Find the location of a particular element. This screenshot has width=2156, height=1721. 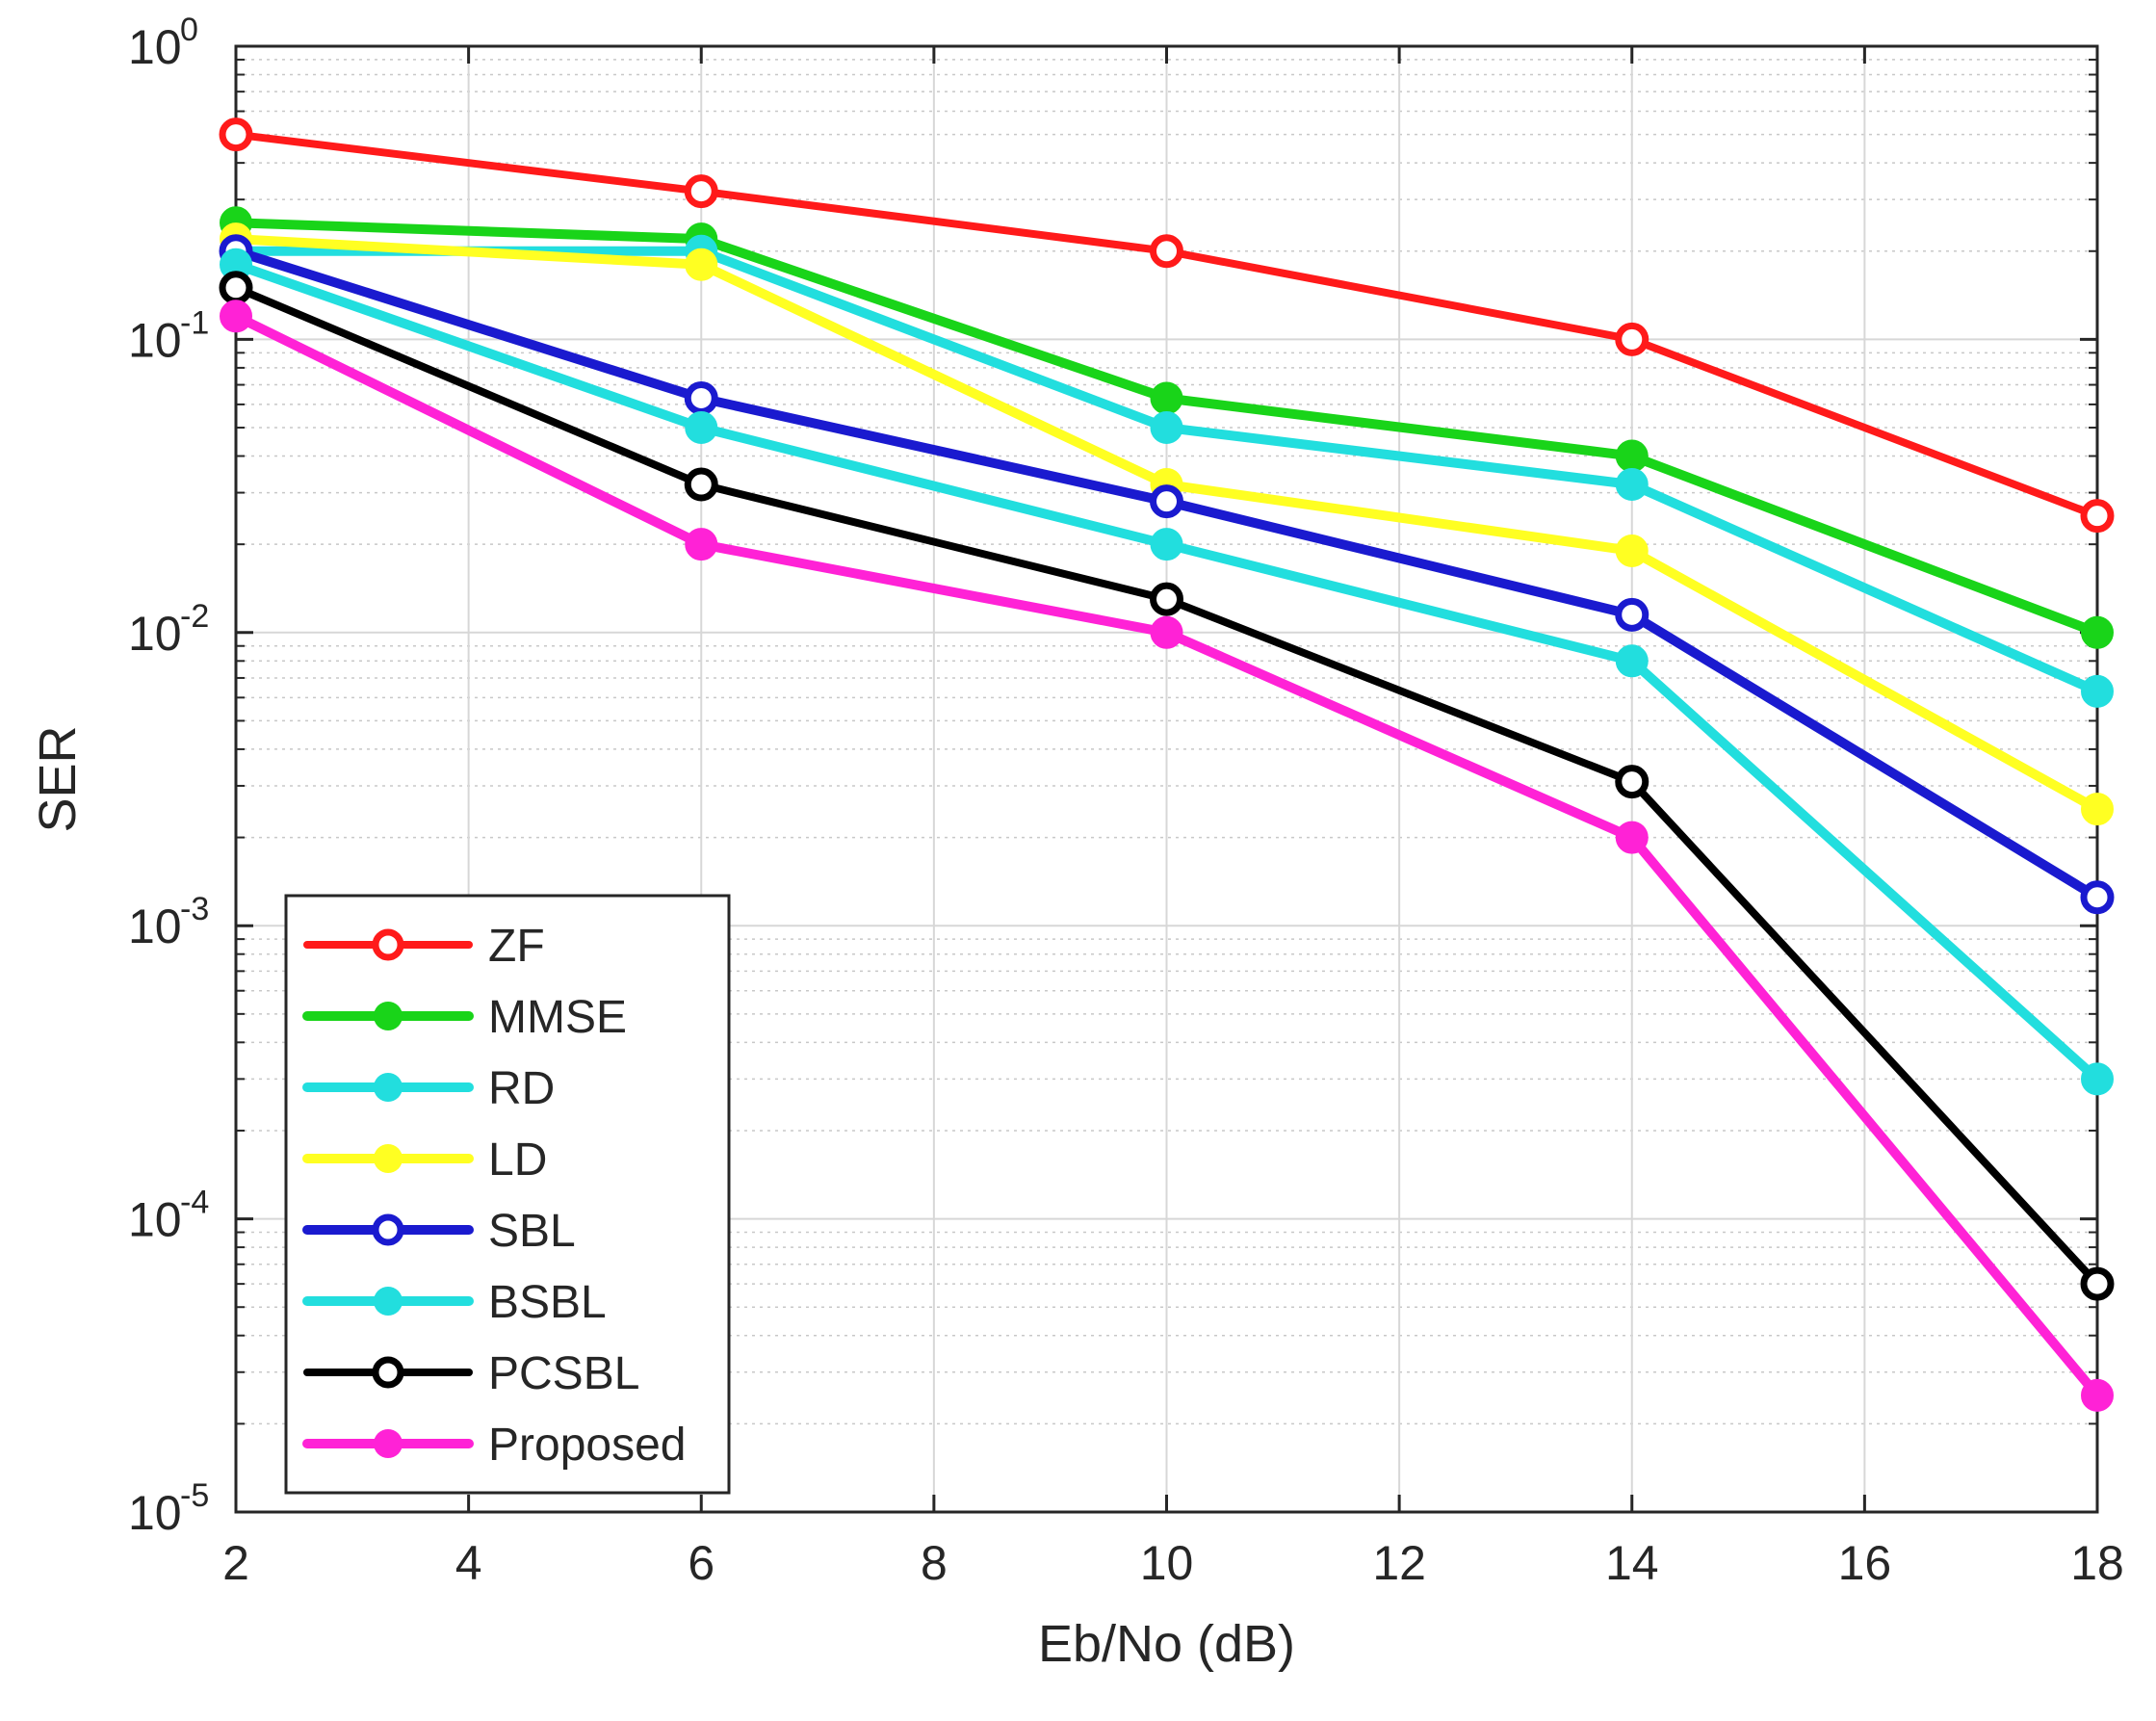

x-tick-label: 6 is located at coordinates (701, 1563).